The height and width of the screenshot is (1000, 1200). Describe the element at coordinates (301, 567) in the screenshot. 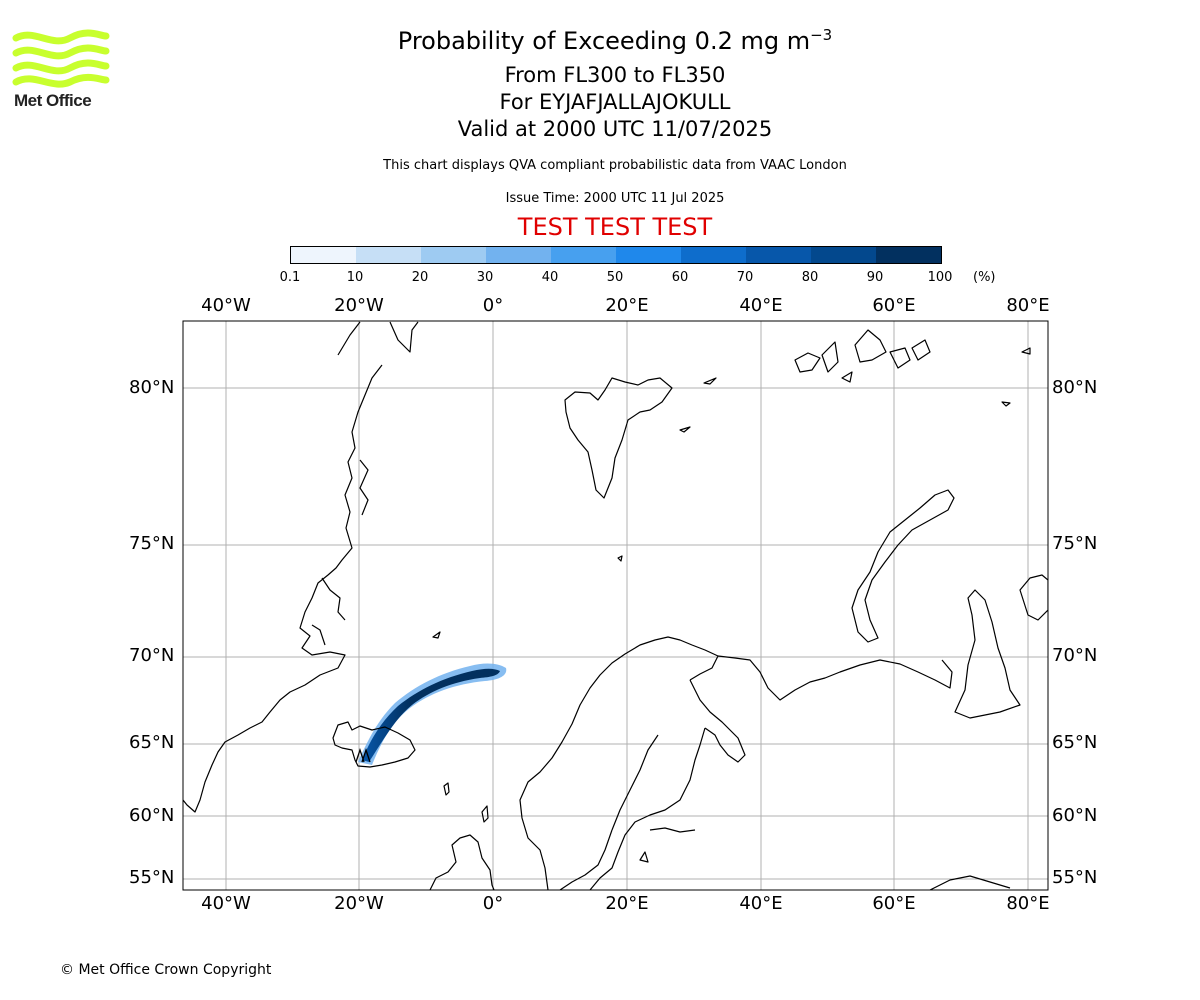

I see `greenland-coast` at that location.